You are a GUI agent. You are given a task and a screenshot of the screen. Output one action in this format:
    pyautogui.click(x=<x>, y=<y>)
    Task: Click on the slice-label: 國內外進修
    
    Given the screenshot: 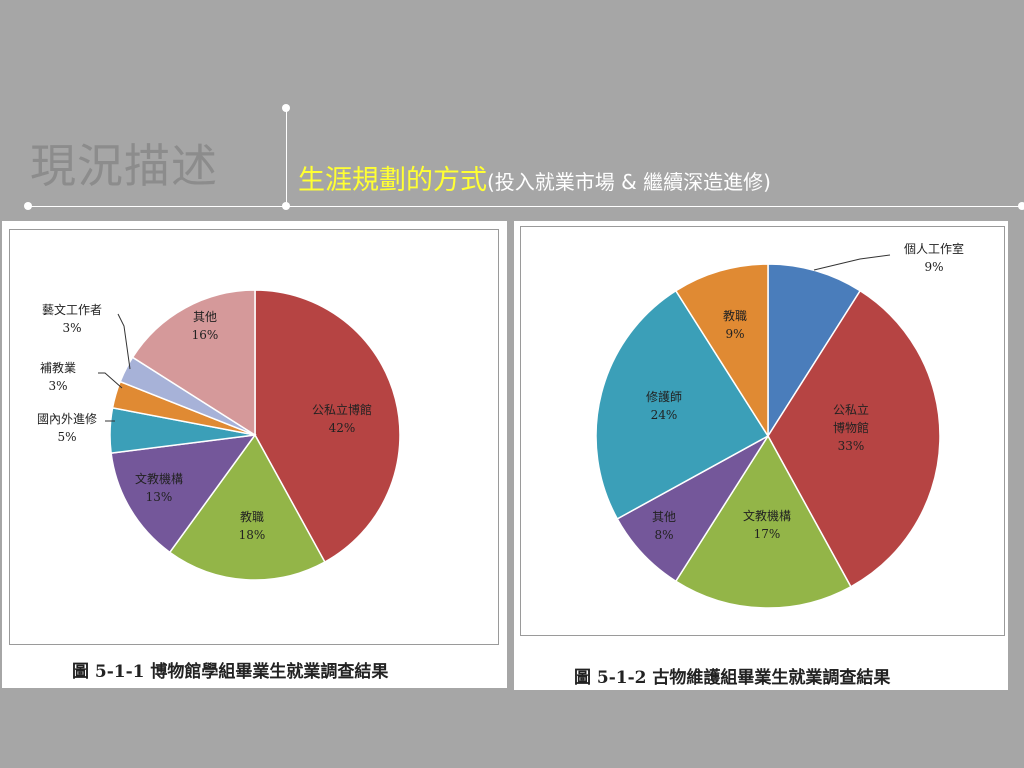 What is the action you would take?
    pyautogui.click(x=67, y=418)
    